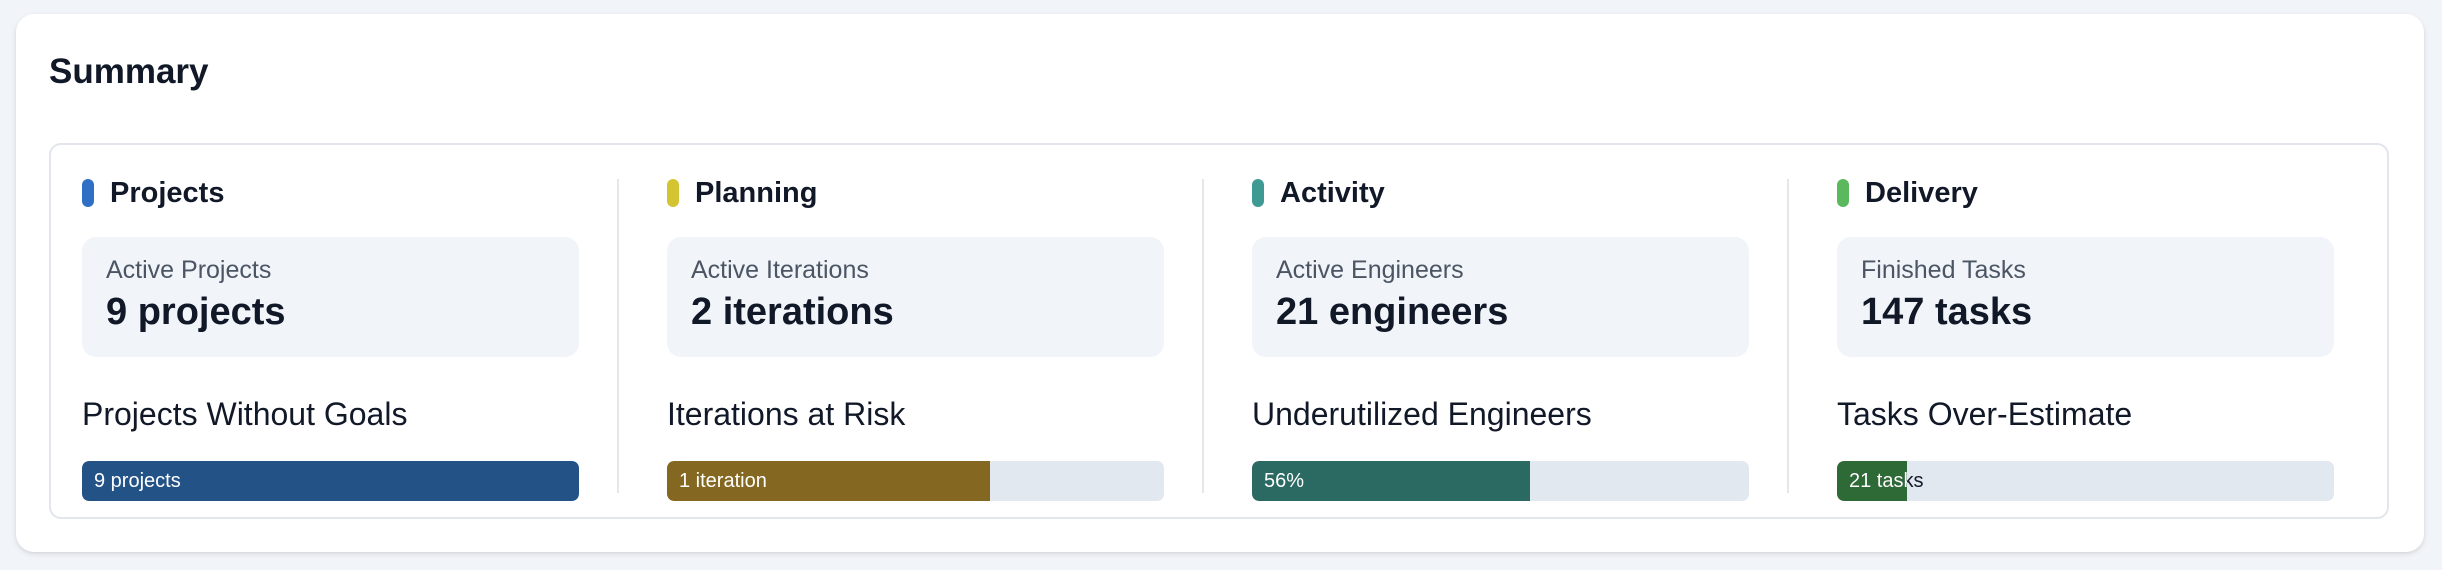  I want to click on section-header: Projects, so click(153, 192).